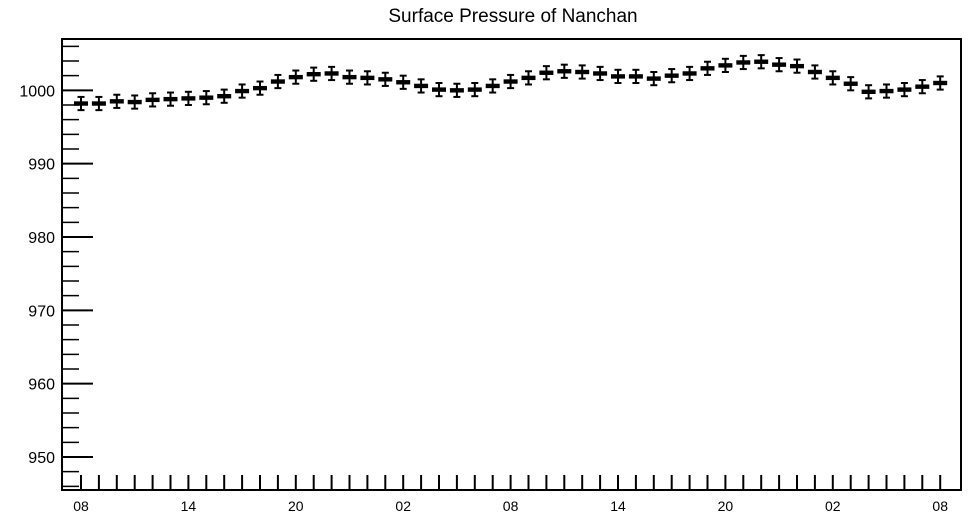  Describe the element at coordinates (618, 506) in the screenshot. I see `x-tick-label: 14` at that location.